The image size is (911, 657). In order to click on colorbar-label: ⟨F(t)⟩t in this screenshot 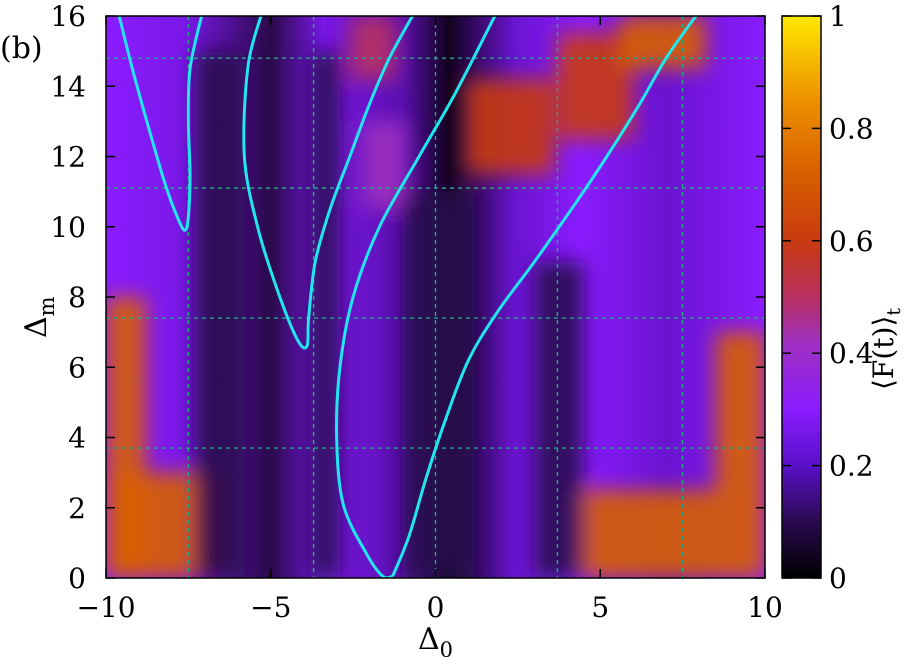, I will do `click(886, 349)`.